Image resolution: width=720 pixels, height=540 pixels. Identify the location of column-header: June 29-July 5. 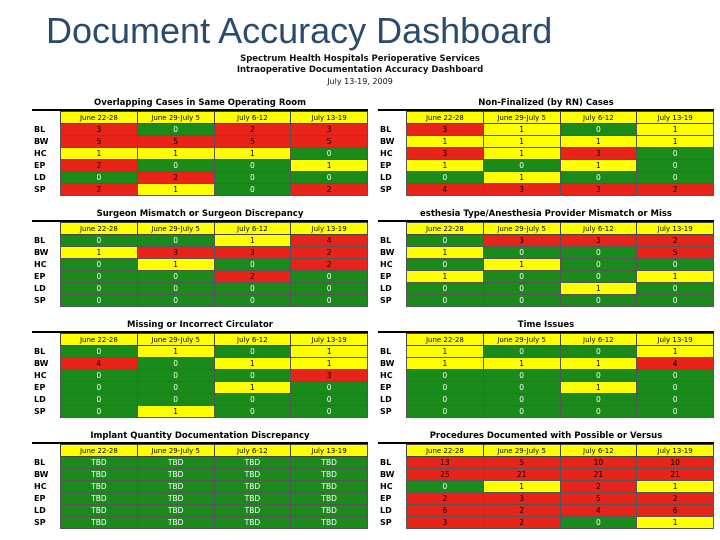
(521, 450).